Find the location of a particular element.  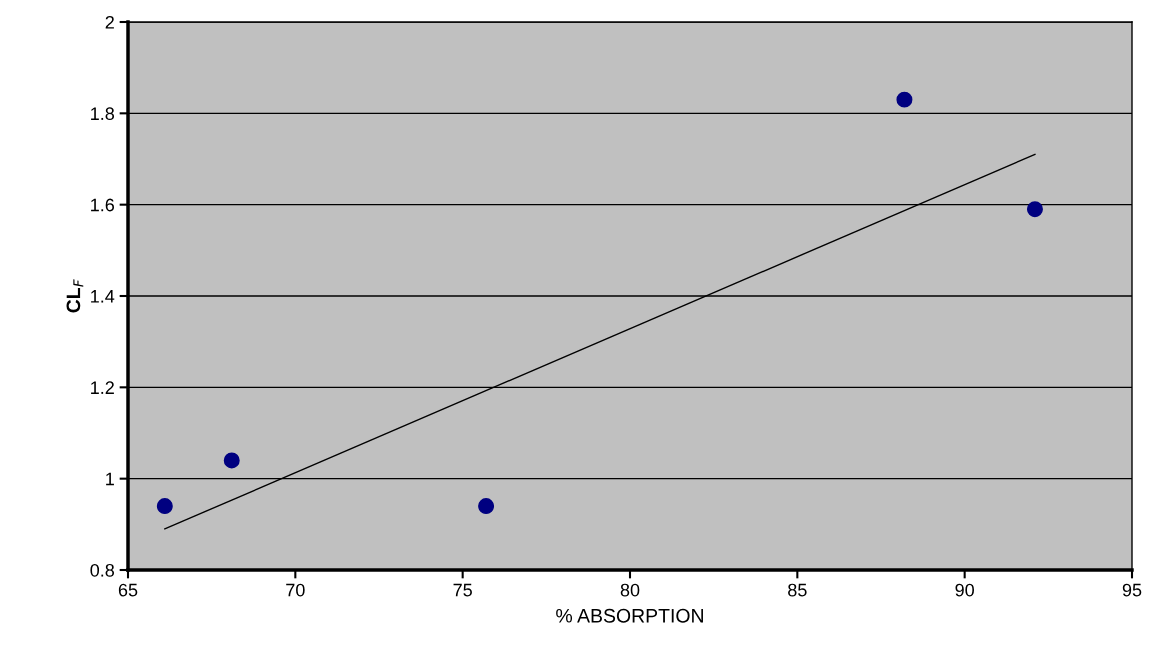

x-tick-label: 75 is located at coordinates (462, 590).